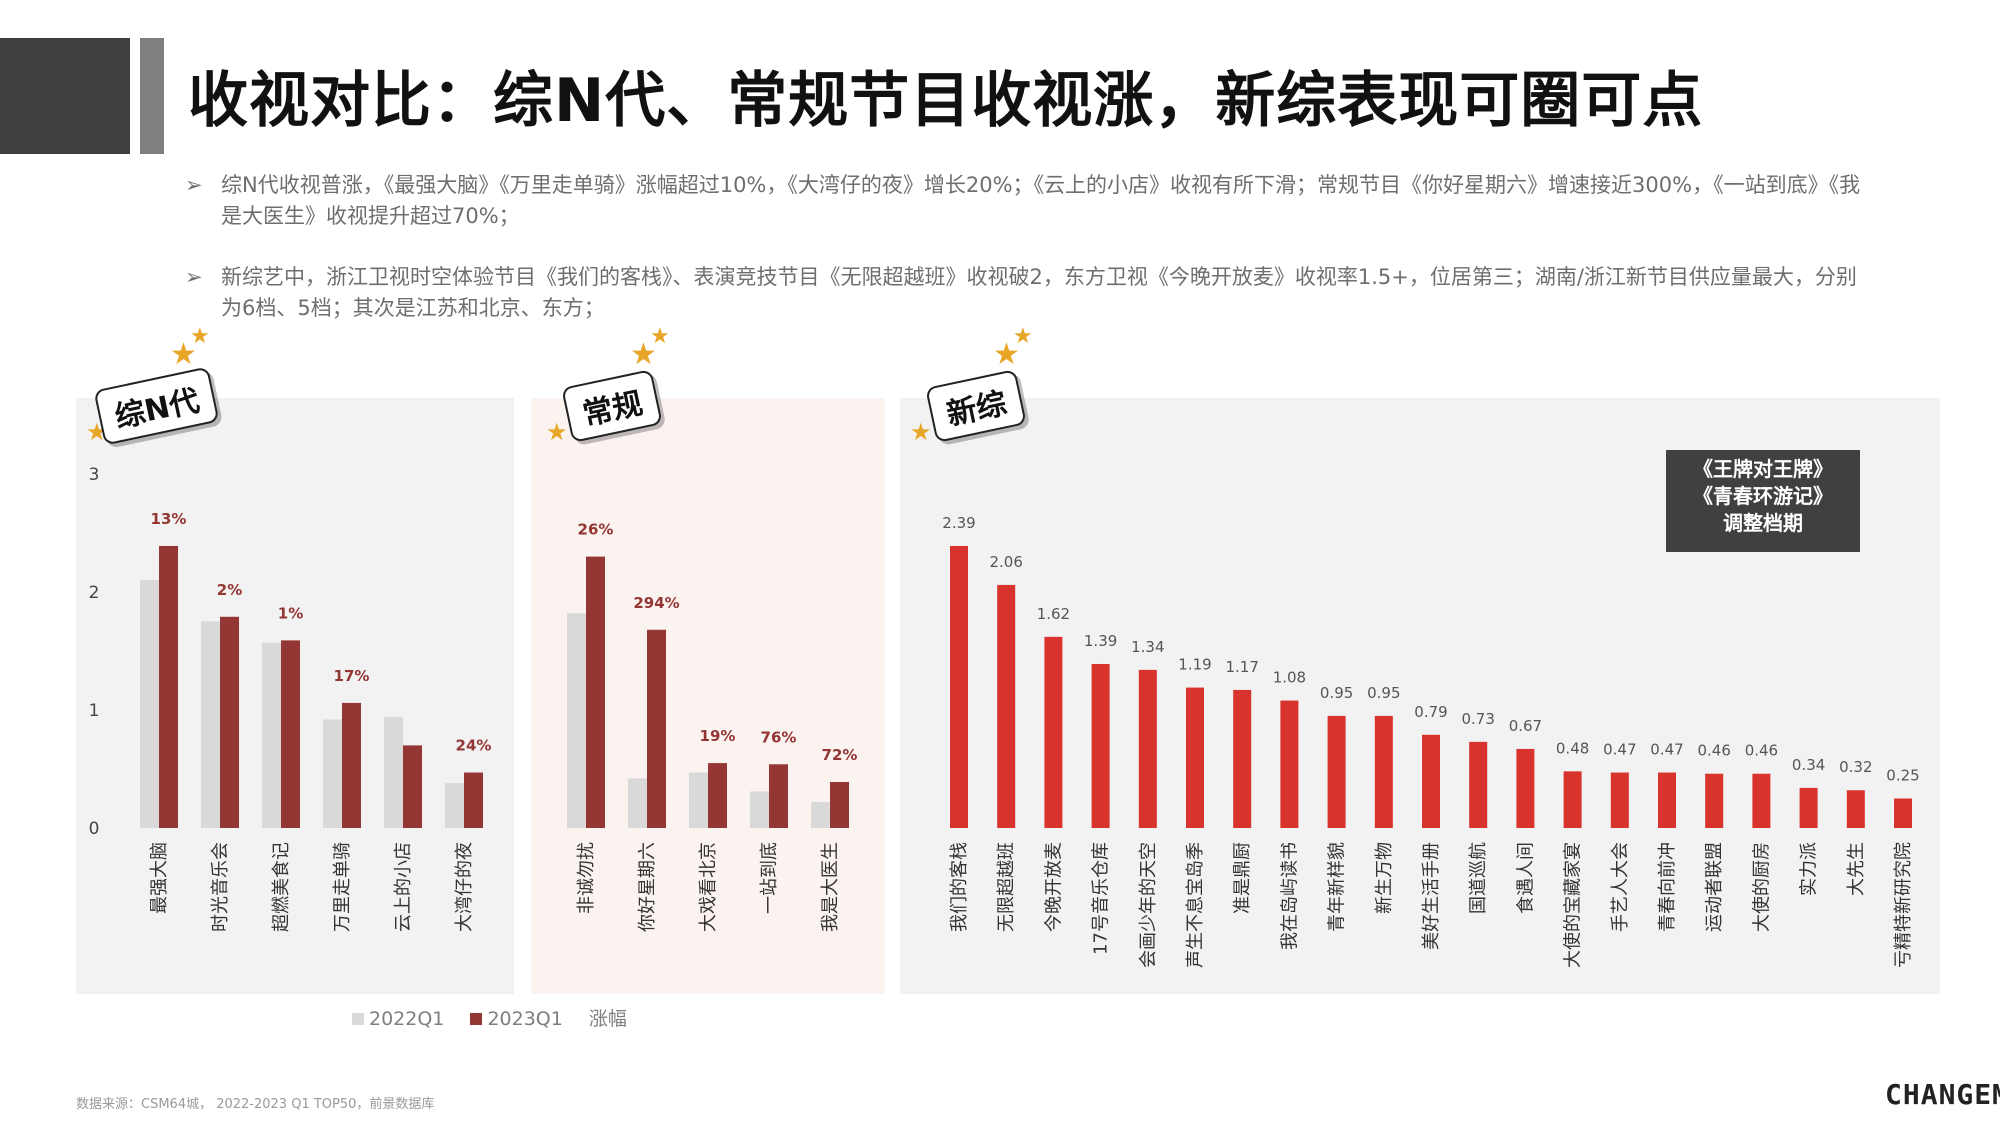  What do you see at coordinates (1763, 469) in the screenshot?
I see `note-line: 《王牌对王牌》` at bounding box center [1763, 469].